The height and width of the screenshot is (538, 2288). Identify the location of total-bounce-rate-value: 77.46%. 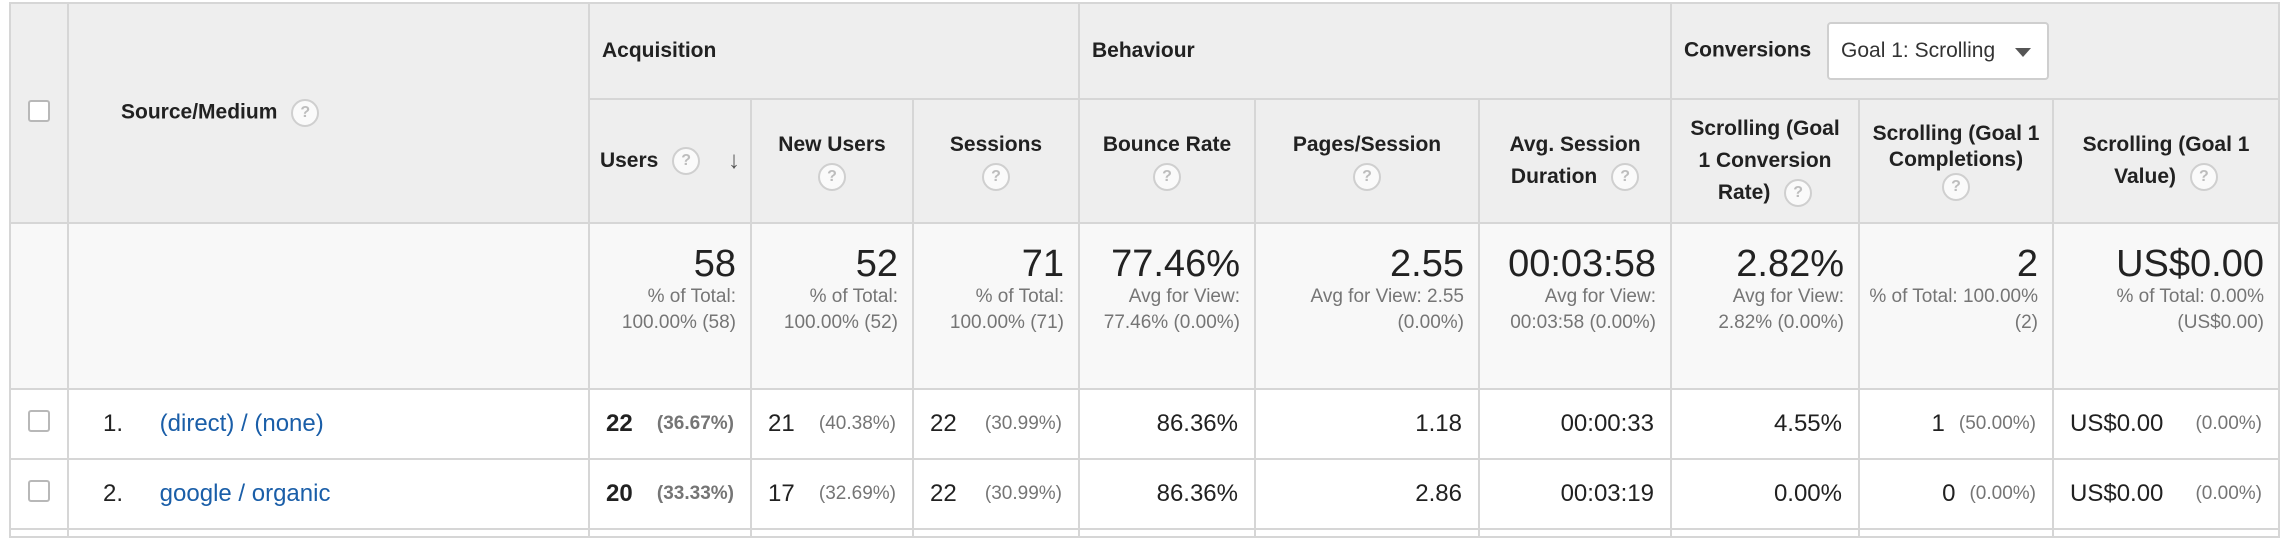
(1175, 264).